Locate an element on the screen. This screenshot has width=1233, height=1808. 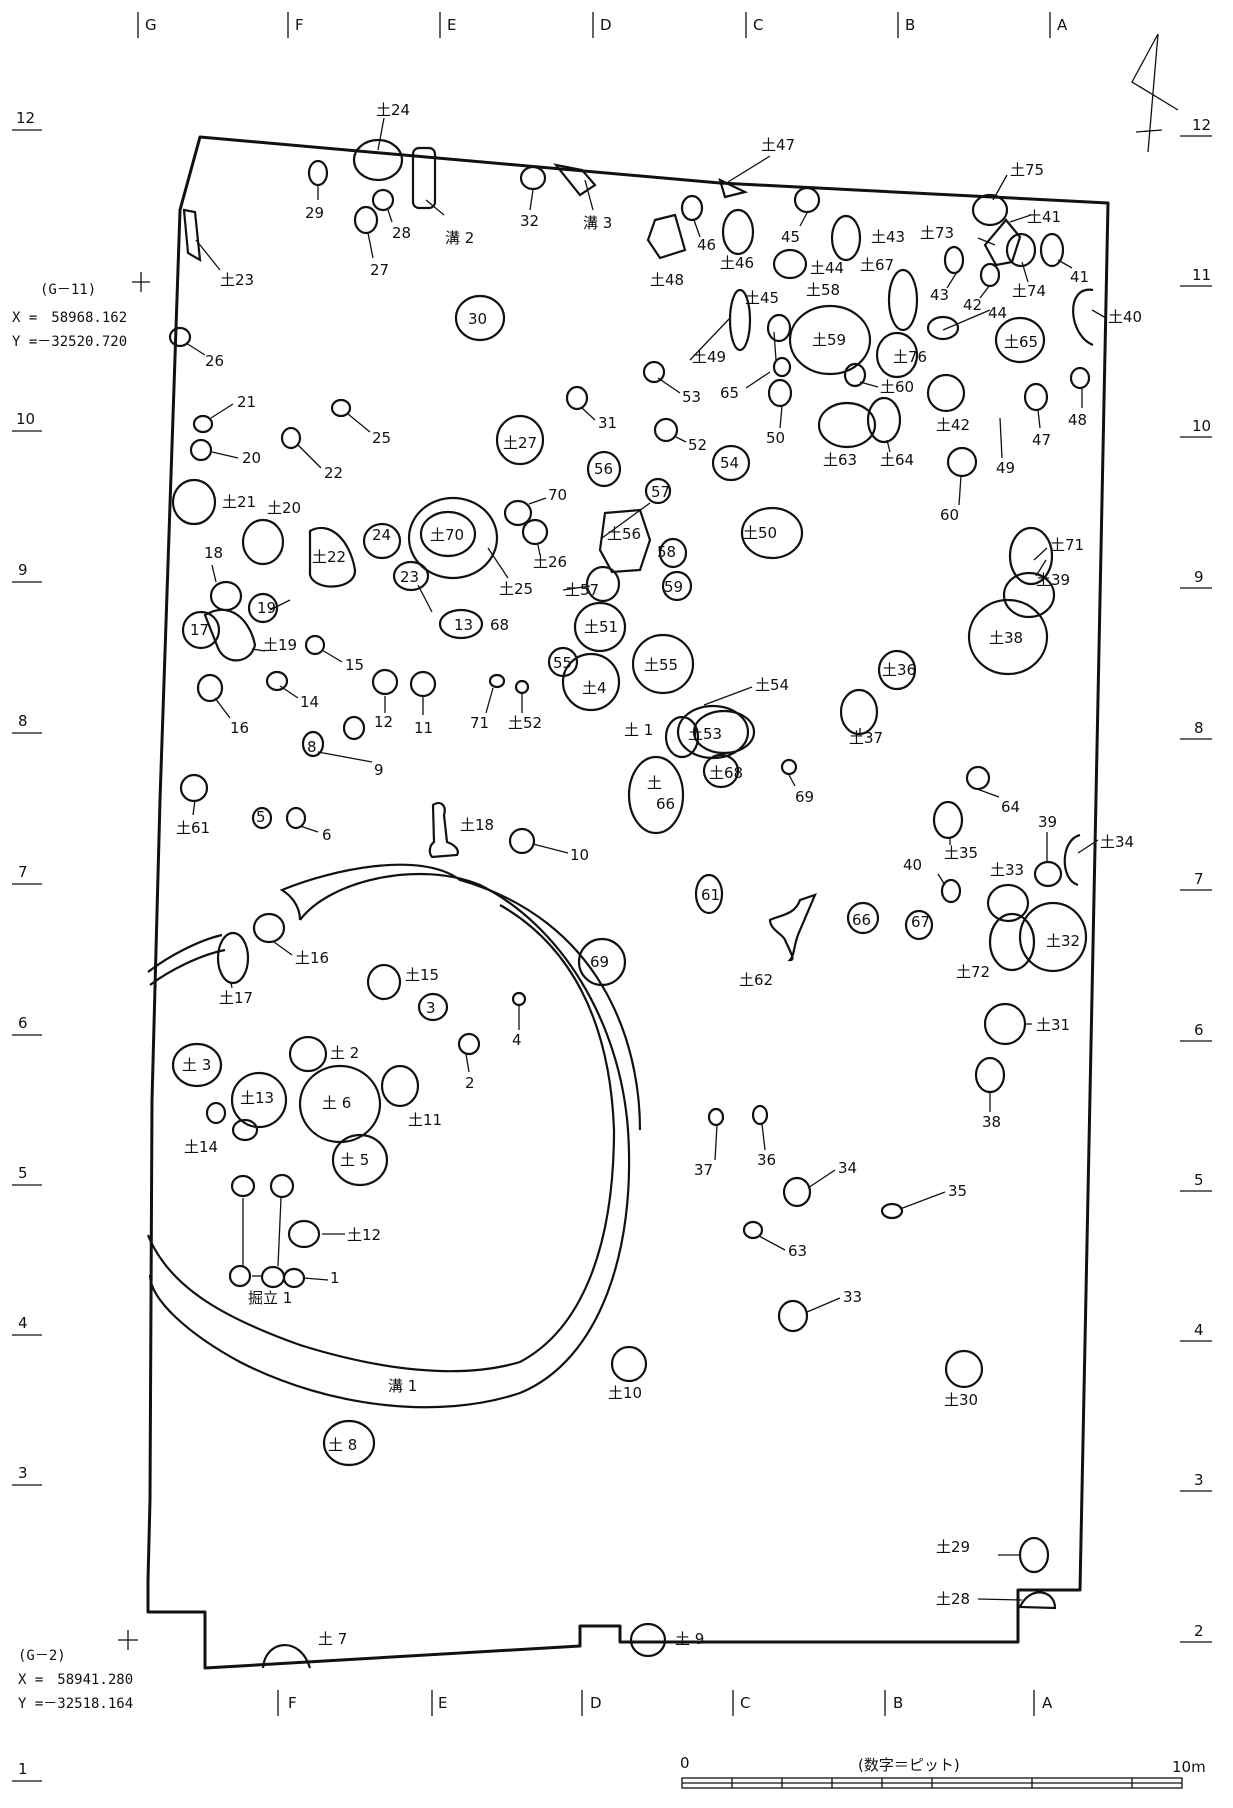
label-d18: 土18 is located at coordinates (477, 825).